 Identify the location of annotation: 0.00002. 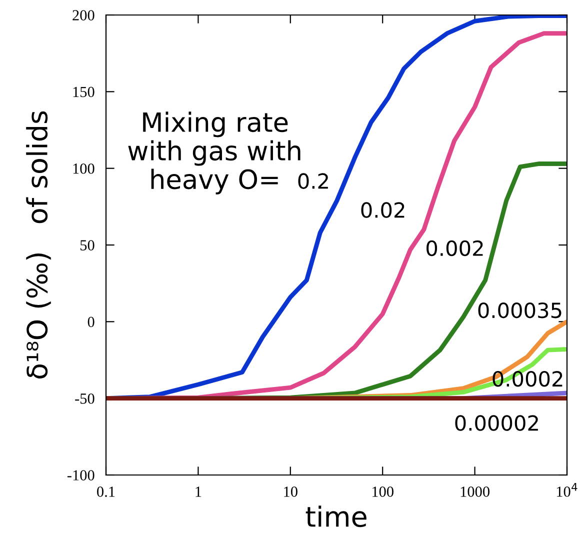
(496, 423).